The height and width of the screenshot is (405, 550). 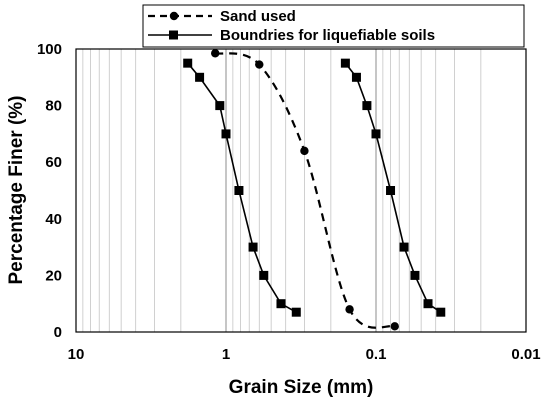 I want to click on y-tick-label: 20, so click(x=53, y=275).